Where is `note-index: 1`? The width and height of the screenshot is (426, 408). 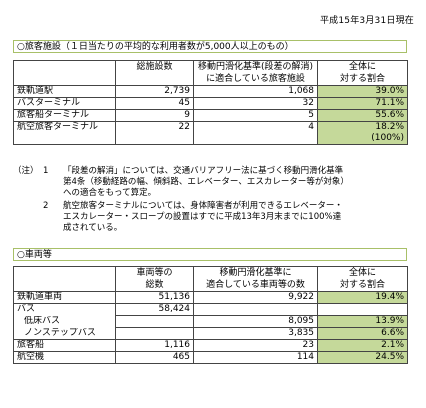
note-index: 1 is located at coordinates (46, 171).